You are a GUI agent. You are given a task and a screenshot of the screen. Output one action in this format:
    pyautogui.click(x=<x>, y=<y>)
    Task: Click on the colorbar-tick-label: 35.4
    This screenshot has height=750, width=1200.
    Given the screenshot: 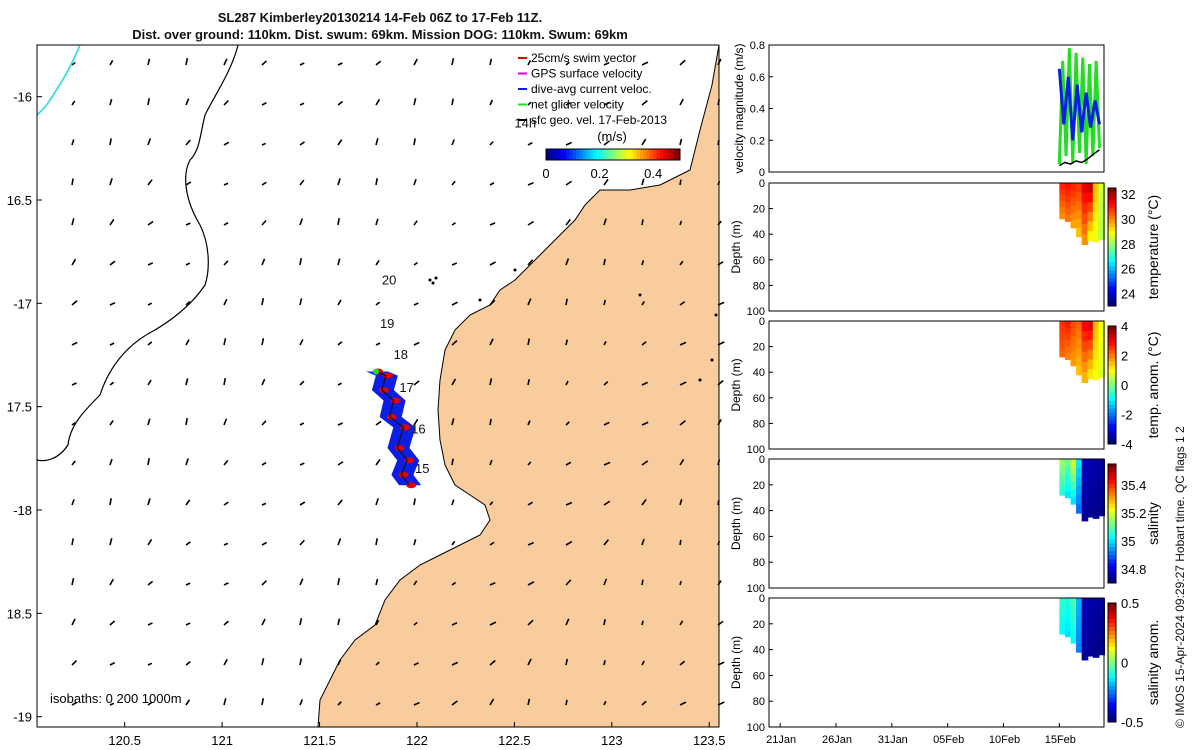 What is the action you would take?
    pyautogui.click(x=1133, y=485)
    